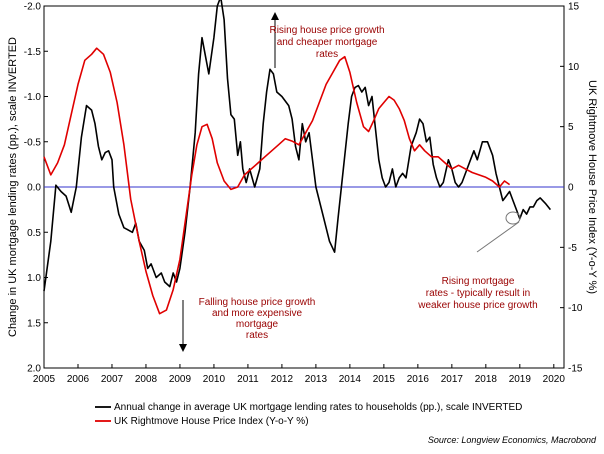 The height and width of the screenshot is (454, 604). Describe the element at coordinates (34, 323) in the screenshot. I see `left-tick-label: 1.5` at that location.